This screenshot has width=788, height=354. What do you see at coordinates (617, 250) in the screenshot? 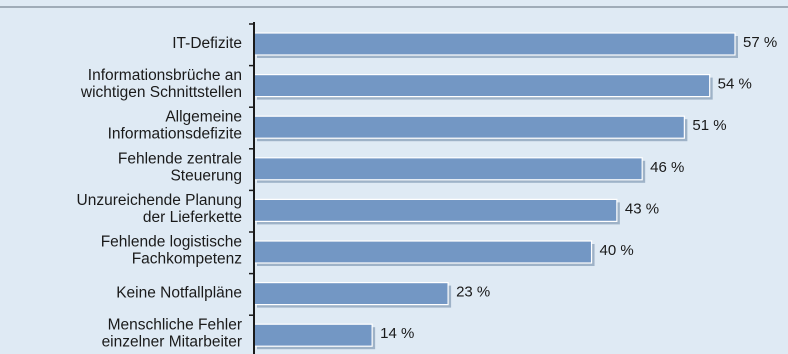
I see `value-label: 40 %` at bounding box center [617, 250].